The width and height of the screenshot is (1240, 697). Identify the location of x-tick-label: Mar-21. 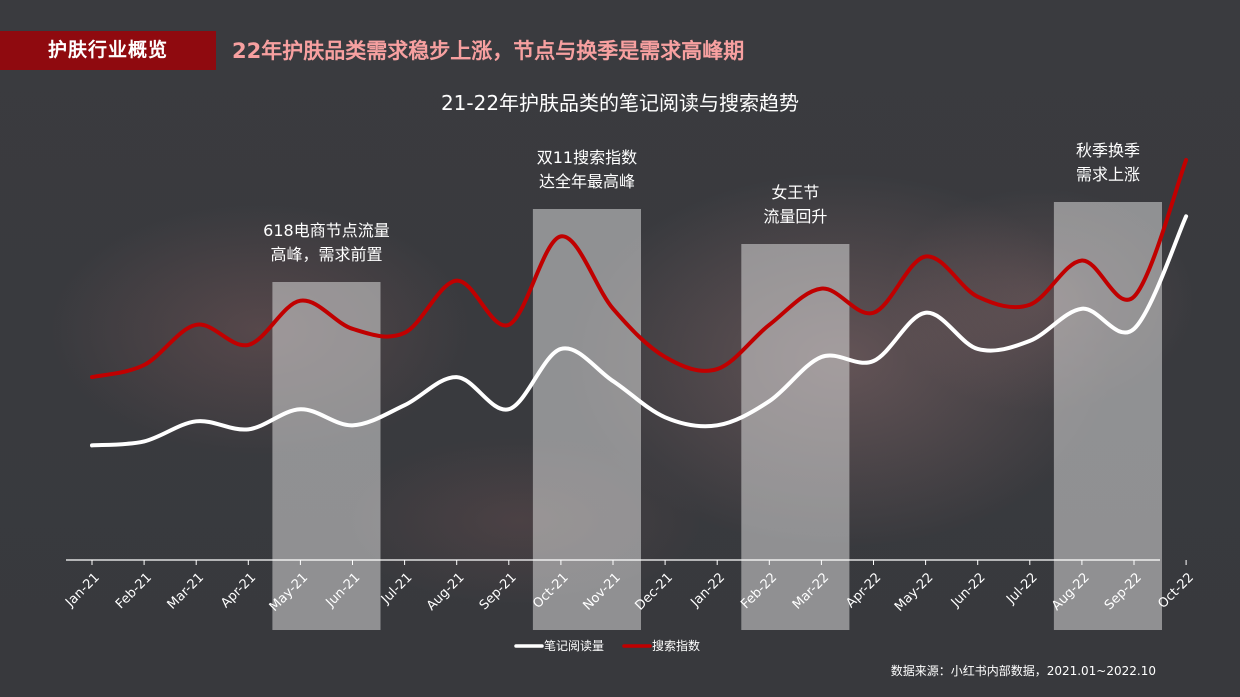
(186, 591).